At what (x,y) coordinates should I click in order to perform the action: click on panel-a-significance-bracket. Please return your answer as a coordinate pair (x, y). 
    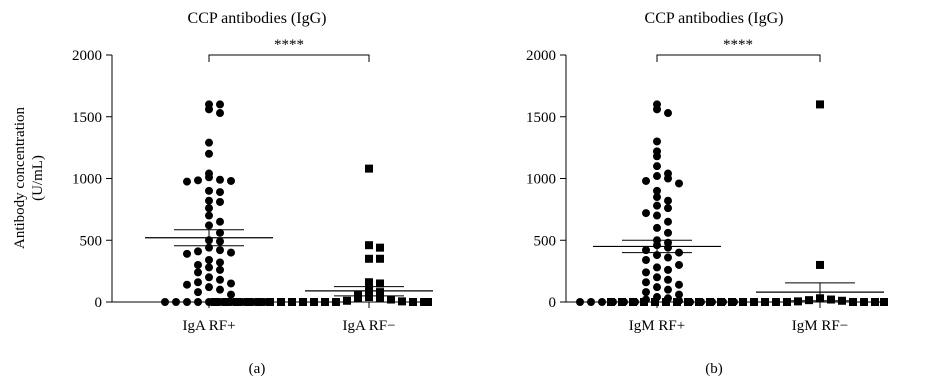
    Looking at the image, I should click on (289, 58).